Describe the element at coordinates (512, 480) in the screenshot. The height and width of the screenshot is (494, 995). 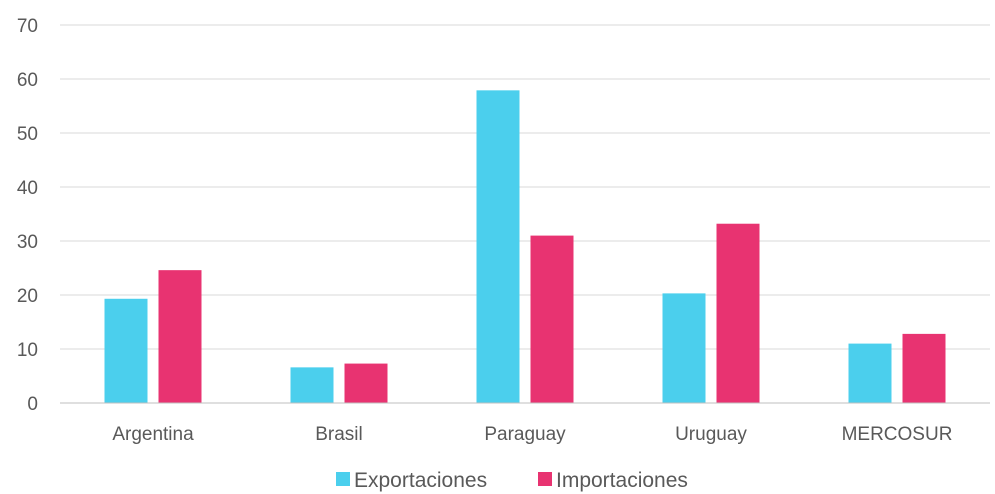
I see `legend: Exportaciones Importaciones` at that location.